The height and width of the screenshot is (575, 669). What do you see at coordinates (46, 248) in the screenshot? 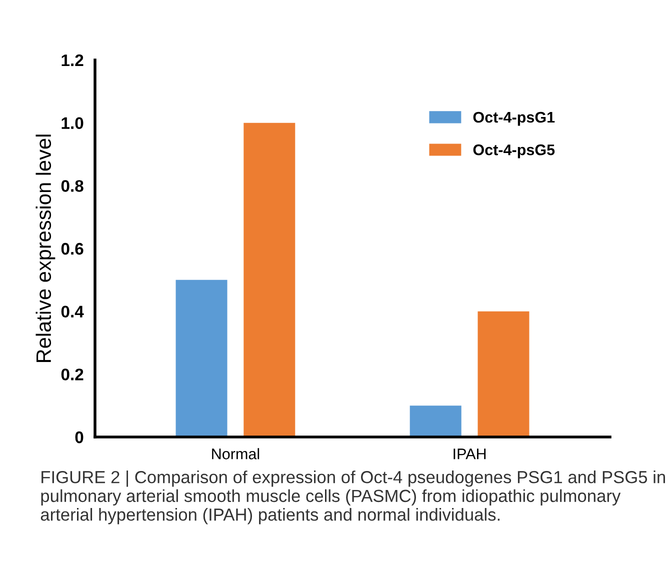
I see `y-axis-title: Relative expression level` at bounding box center [46, 248].